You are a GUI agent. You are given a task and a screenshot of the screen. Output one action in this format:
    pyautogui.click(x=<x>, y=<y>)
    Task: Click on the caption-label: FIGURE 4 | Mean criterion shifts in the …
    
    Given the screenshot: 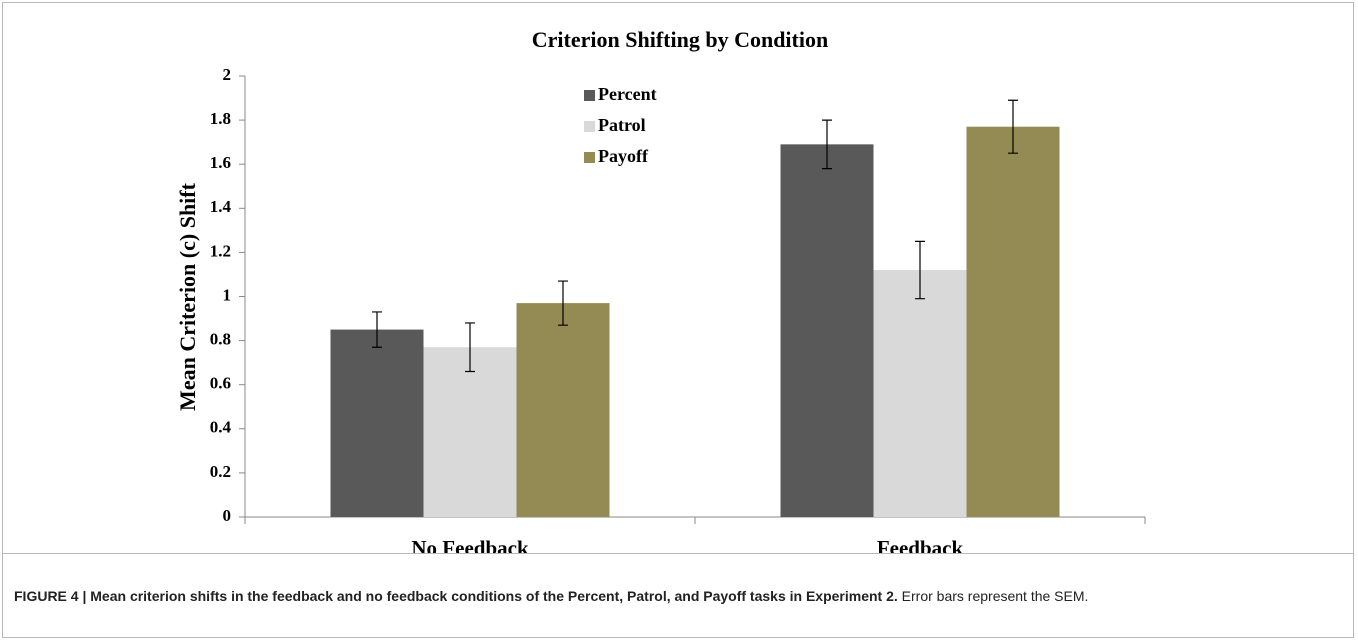 What is the action you would take?
    pyautogui.click(x=456, y=596)
    